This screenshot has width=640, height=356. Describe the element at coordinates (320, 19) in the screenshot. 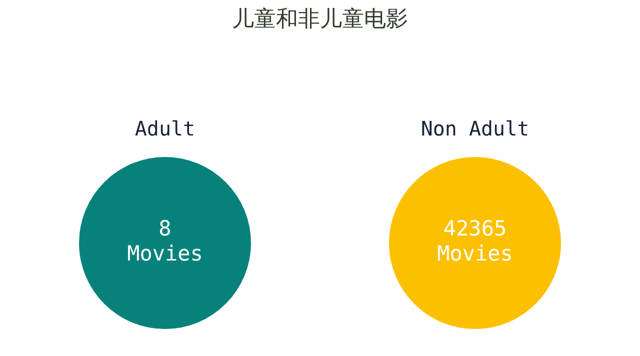

I see `text: 儿童和非儿童电影` at that location.